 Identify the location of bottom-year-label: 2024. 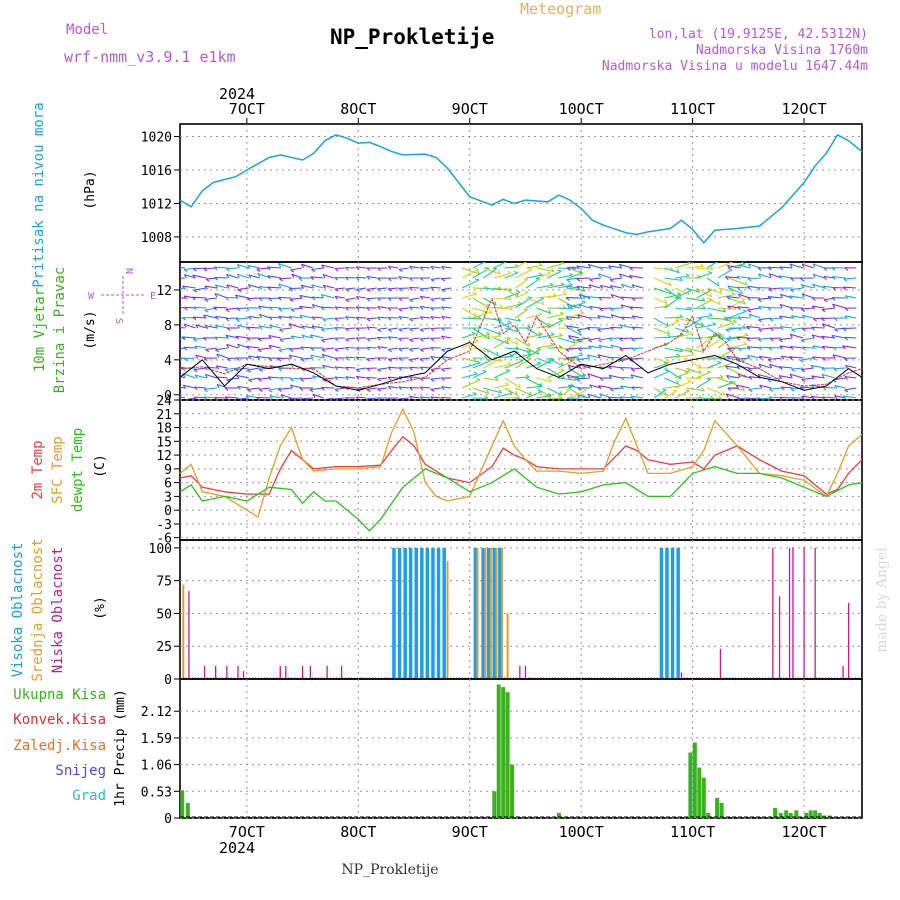
(237, 848).